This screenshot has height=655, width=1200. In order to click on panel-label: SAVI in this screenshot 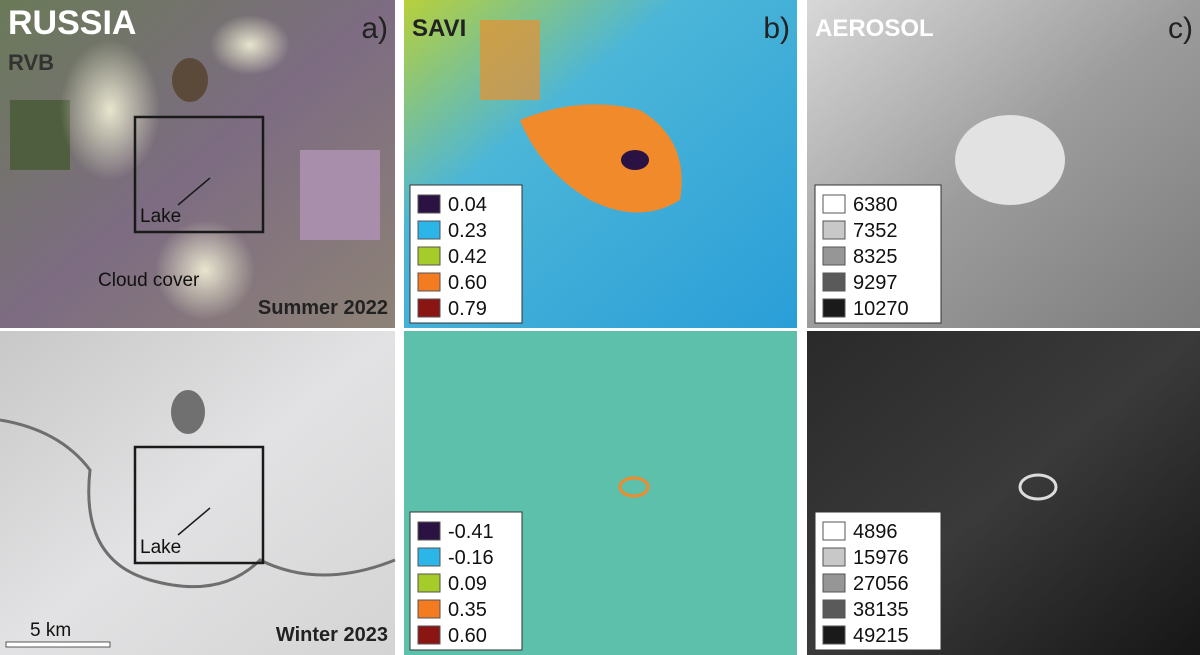, I will do `click(439, 28)`.